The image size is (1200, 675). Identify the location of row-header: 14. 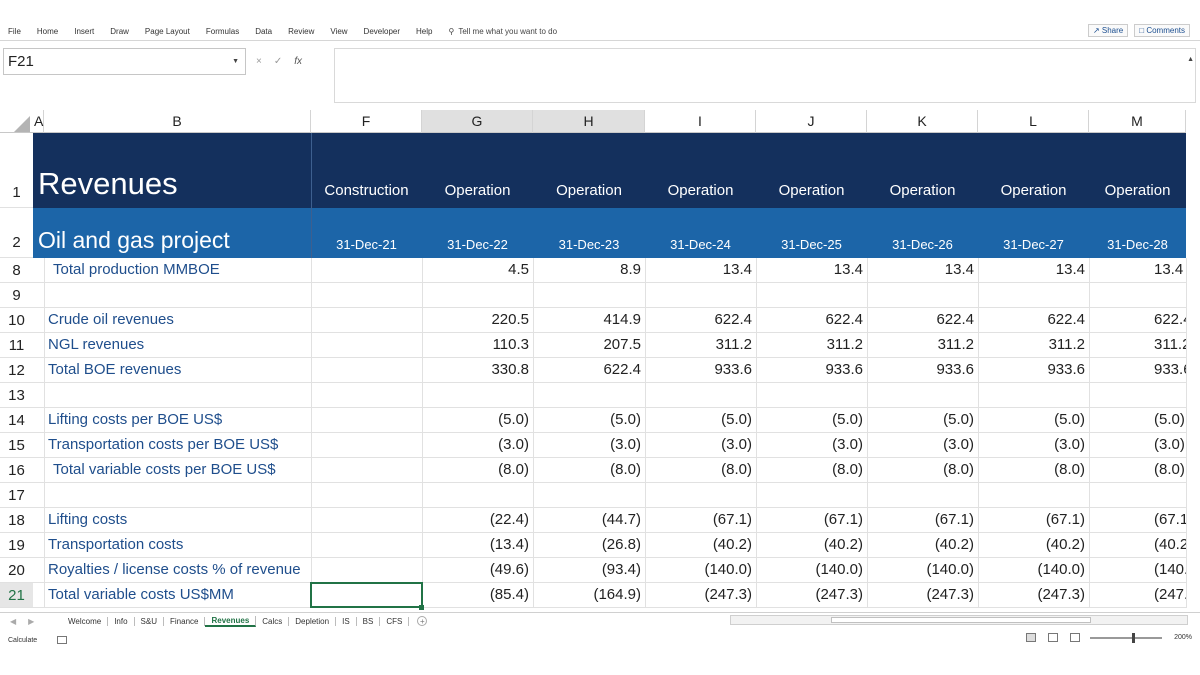
(16, 420).